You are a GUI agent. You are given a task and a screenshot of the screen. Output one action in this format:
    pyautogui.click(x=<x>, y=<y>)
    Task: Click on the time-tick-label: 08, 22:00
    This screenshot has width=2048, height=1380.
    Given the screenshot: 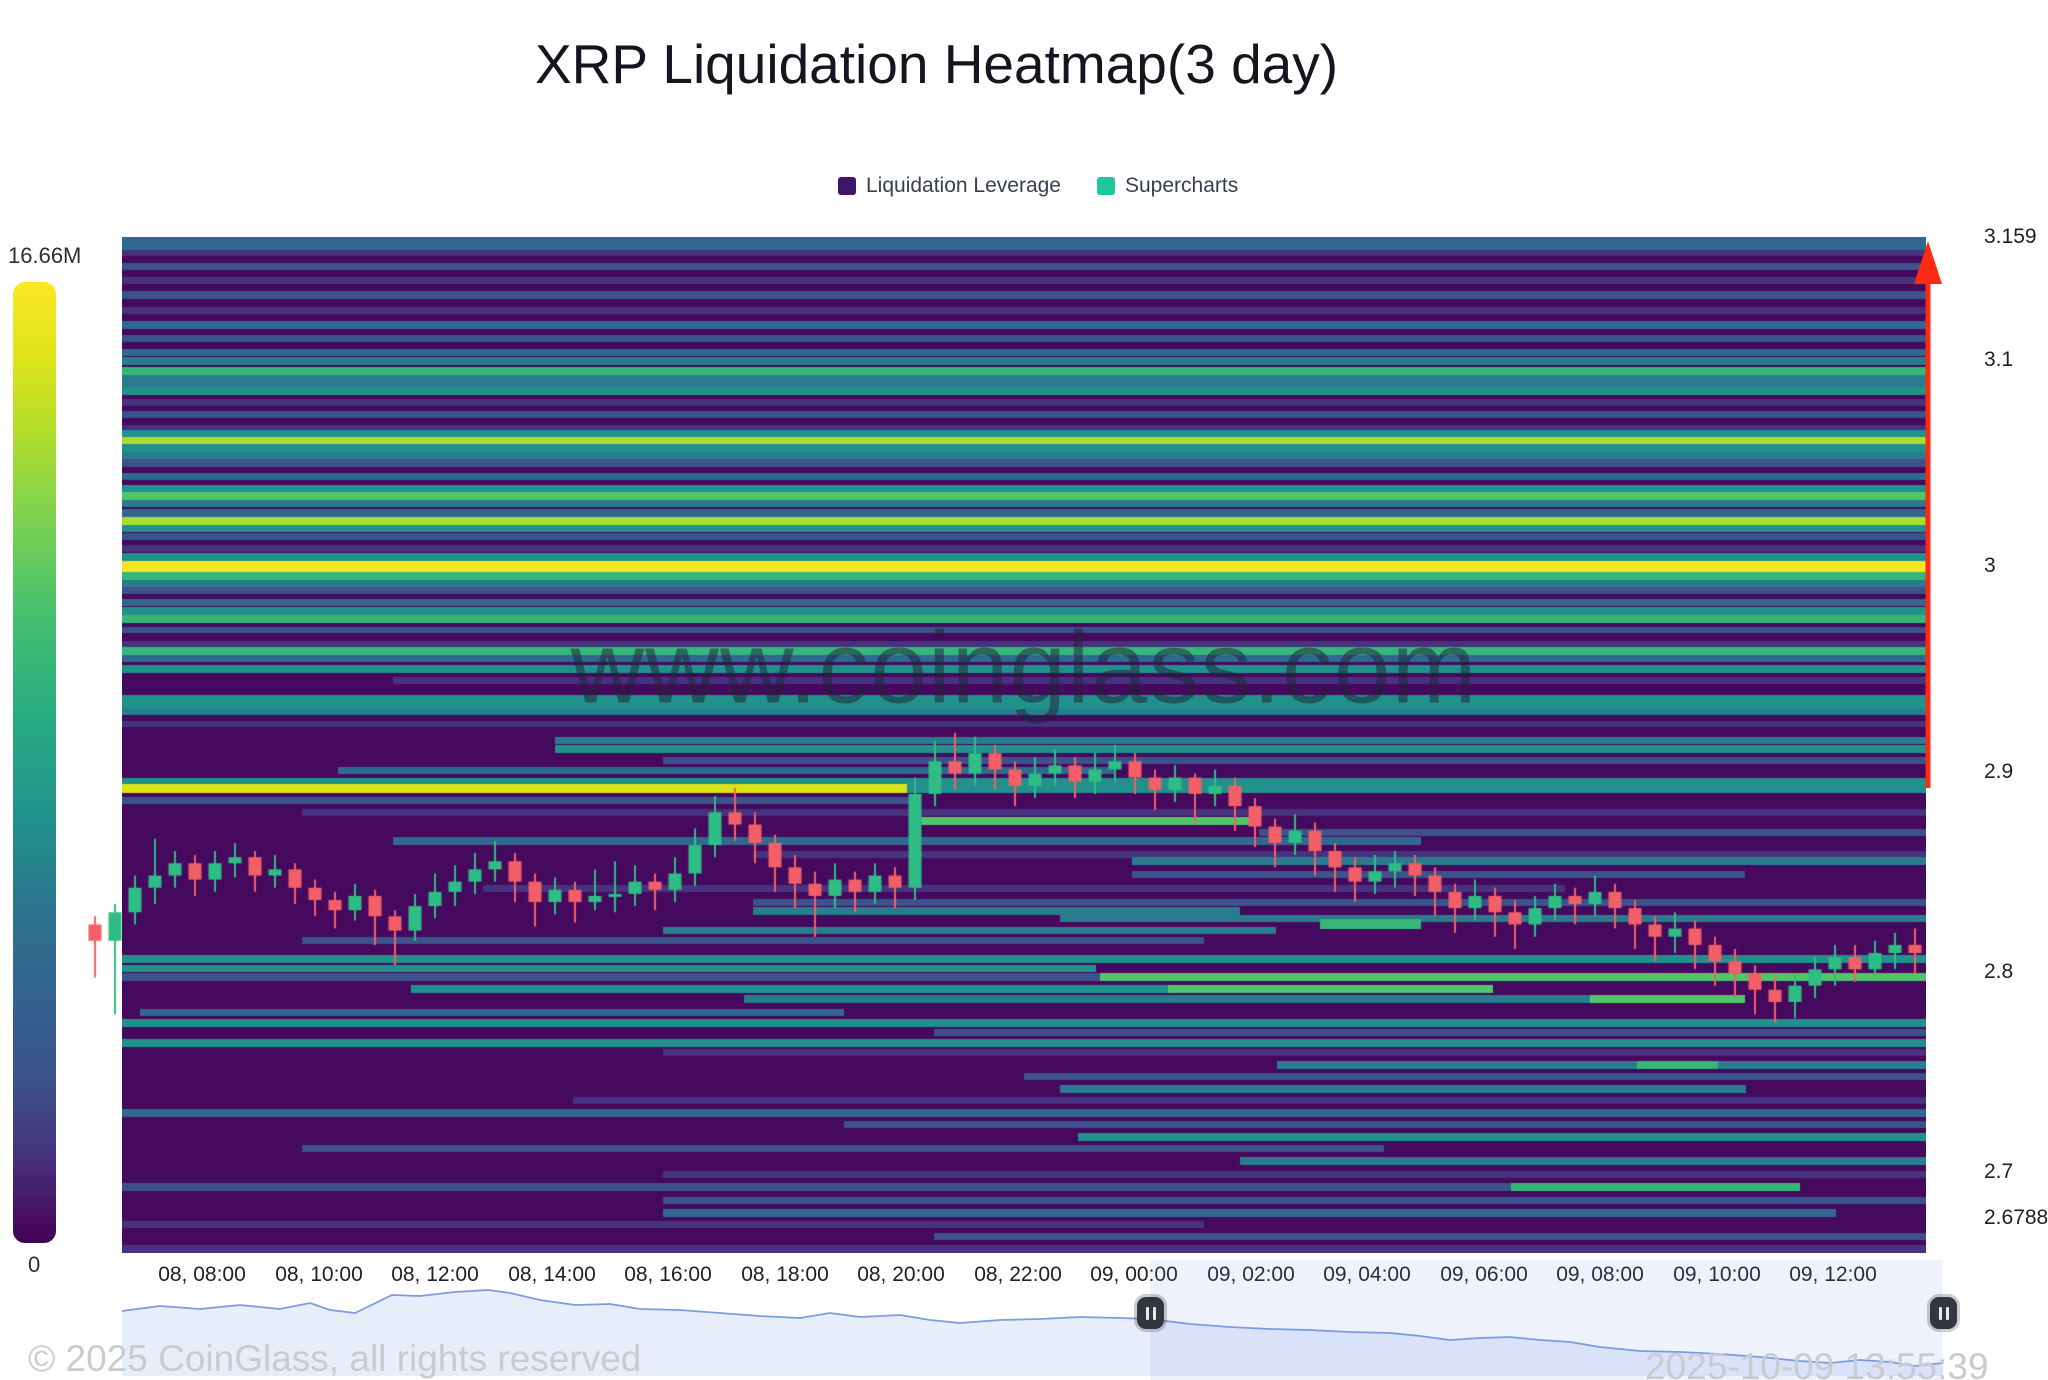 What is the action you would take?
    pyautogui.click(x=1018, y=1274)
    